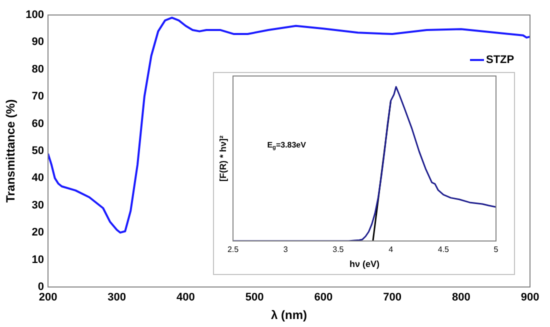 The height and width of the screenshot is (327, 550). I want to click on y-tick-label: 50, so click(38, 151).